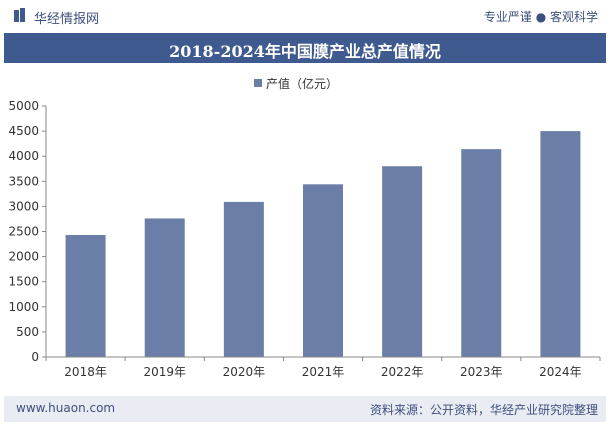 The image size is (610, 426). I want to click on x-tick-label: 2024年, so click(560, 372).